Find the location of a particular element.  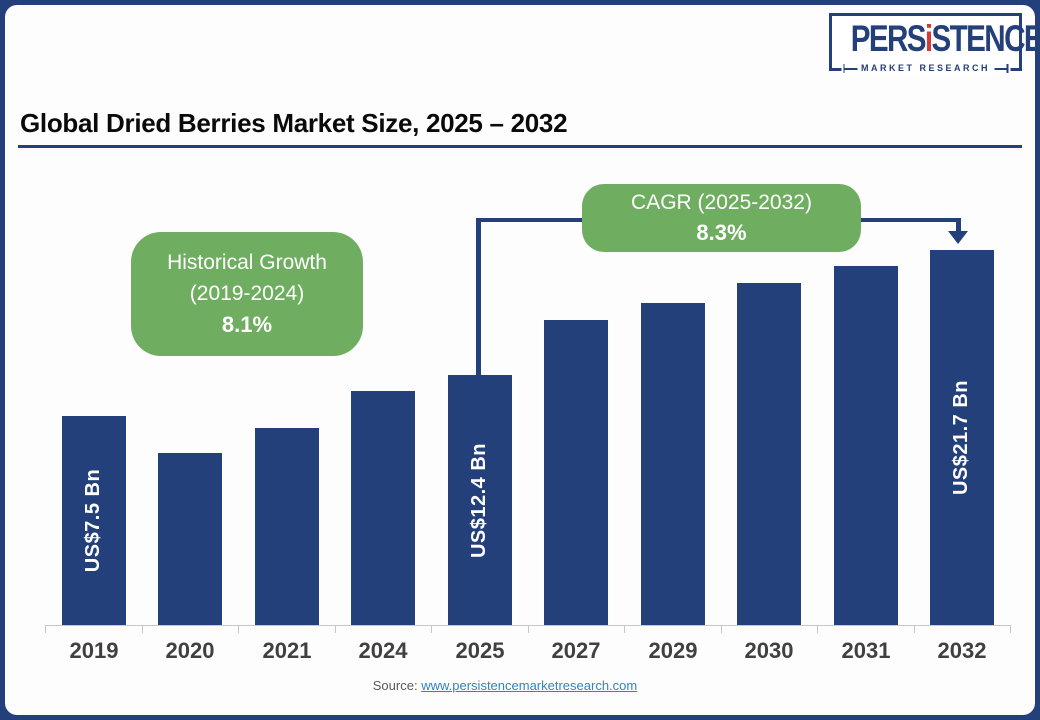

x-axis-label-2031: 2031 is located at coordinates (866, 650).